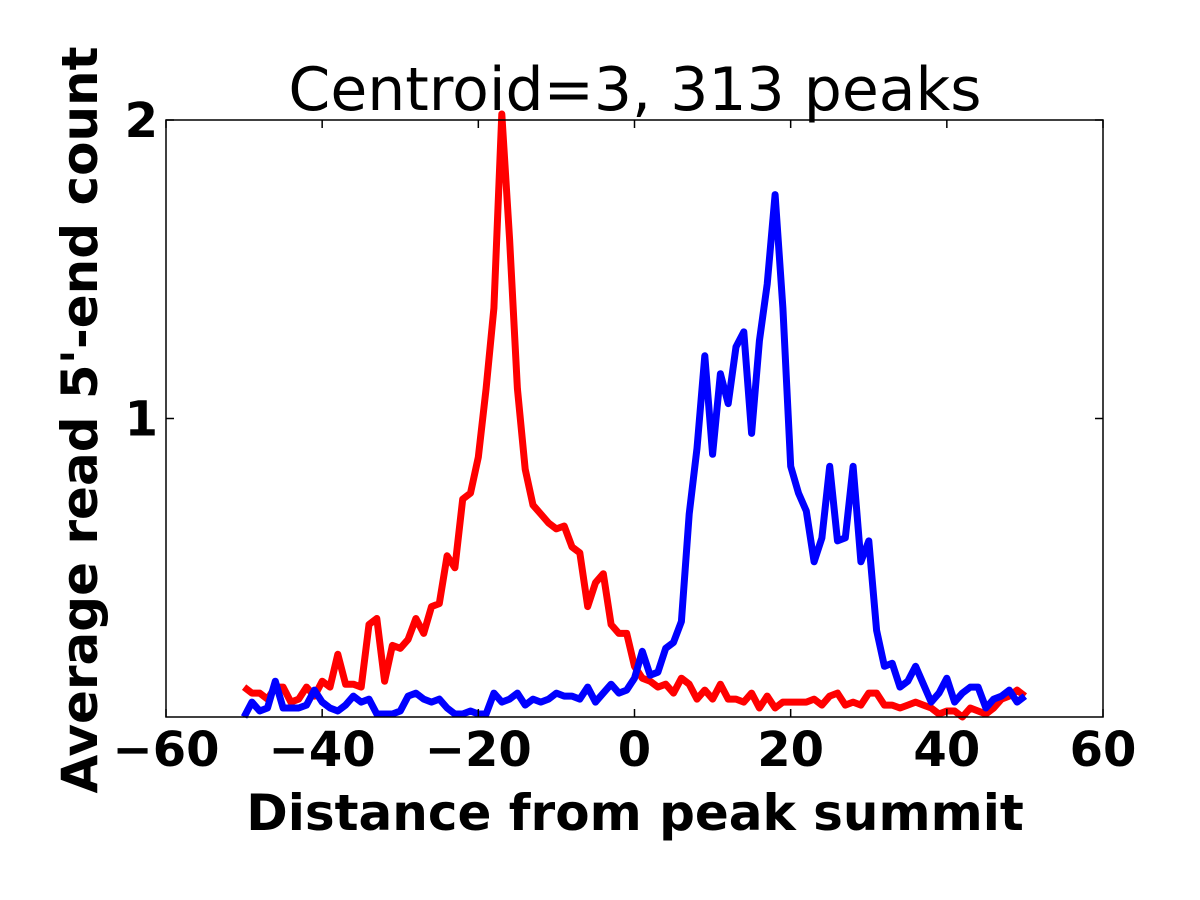  I want to click on x-tick-label: 40, so click(946, 750).